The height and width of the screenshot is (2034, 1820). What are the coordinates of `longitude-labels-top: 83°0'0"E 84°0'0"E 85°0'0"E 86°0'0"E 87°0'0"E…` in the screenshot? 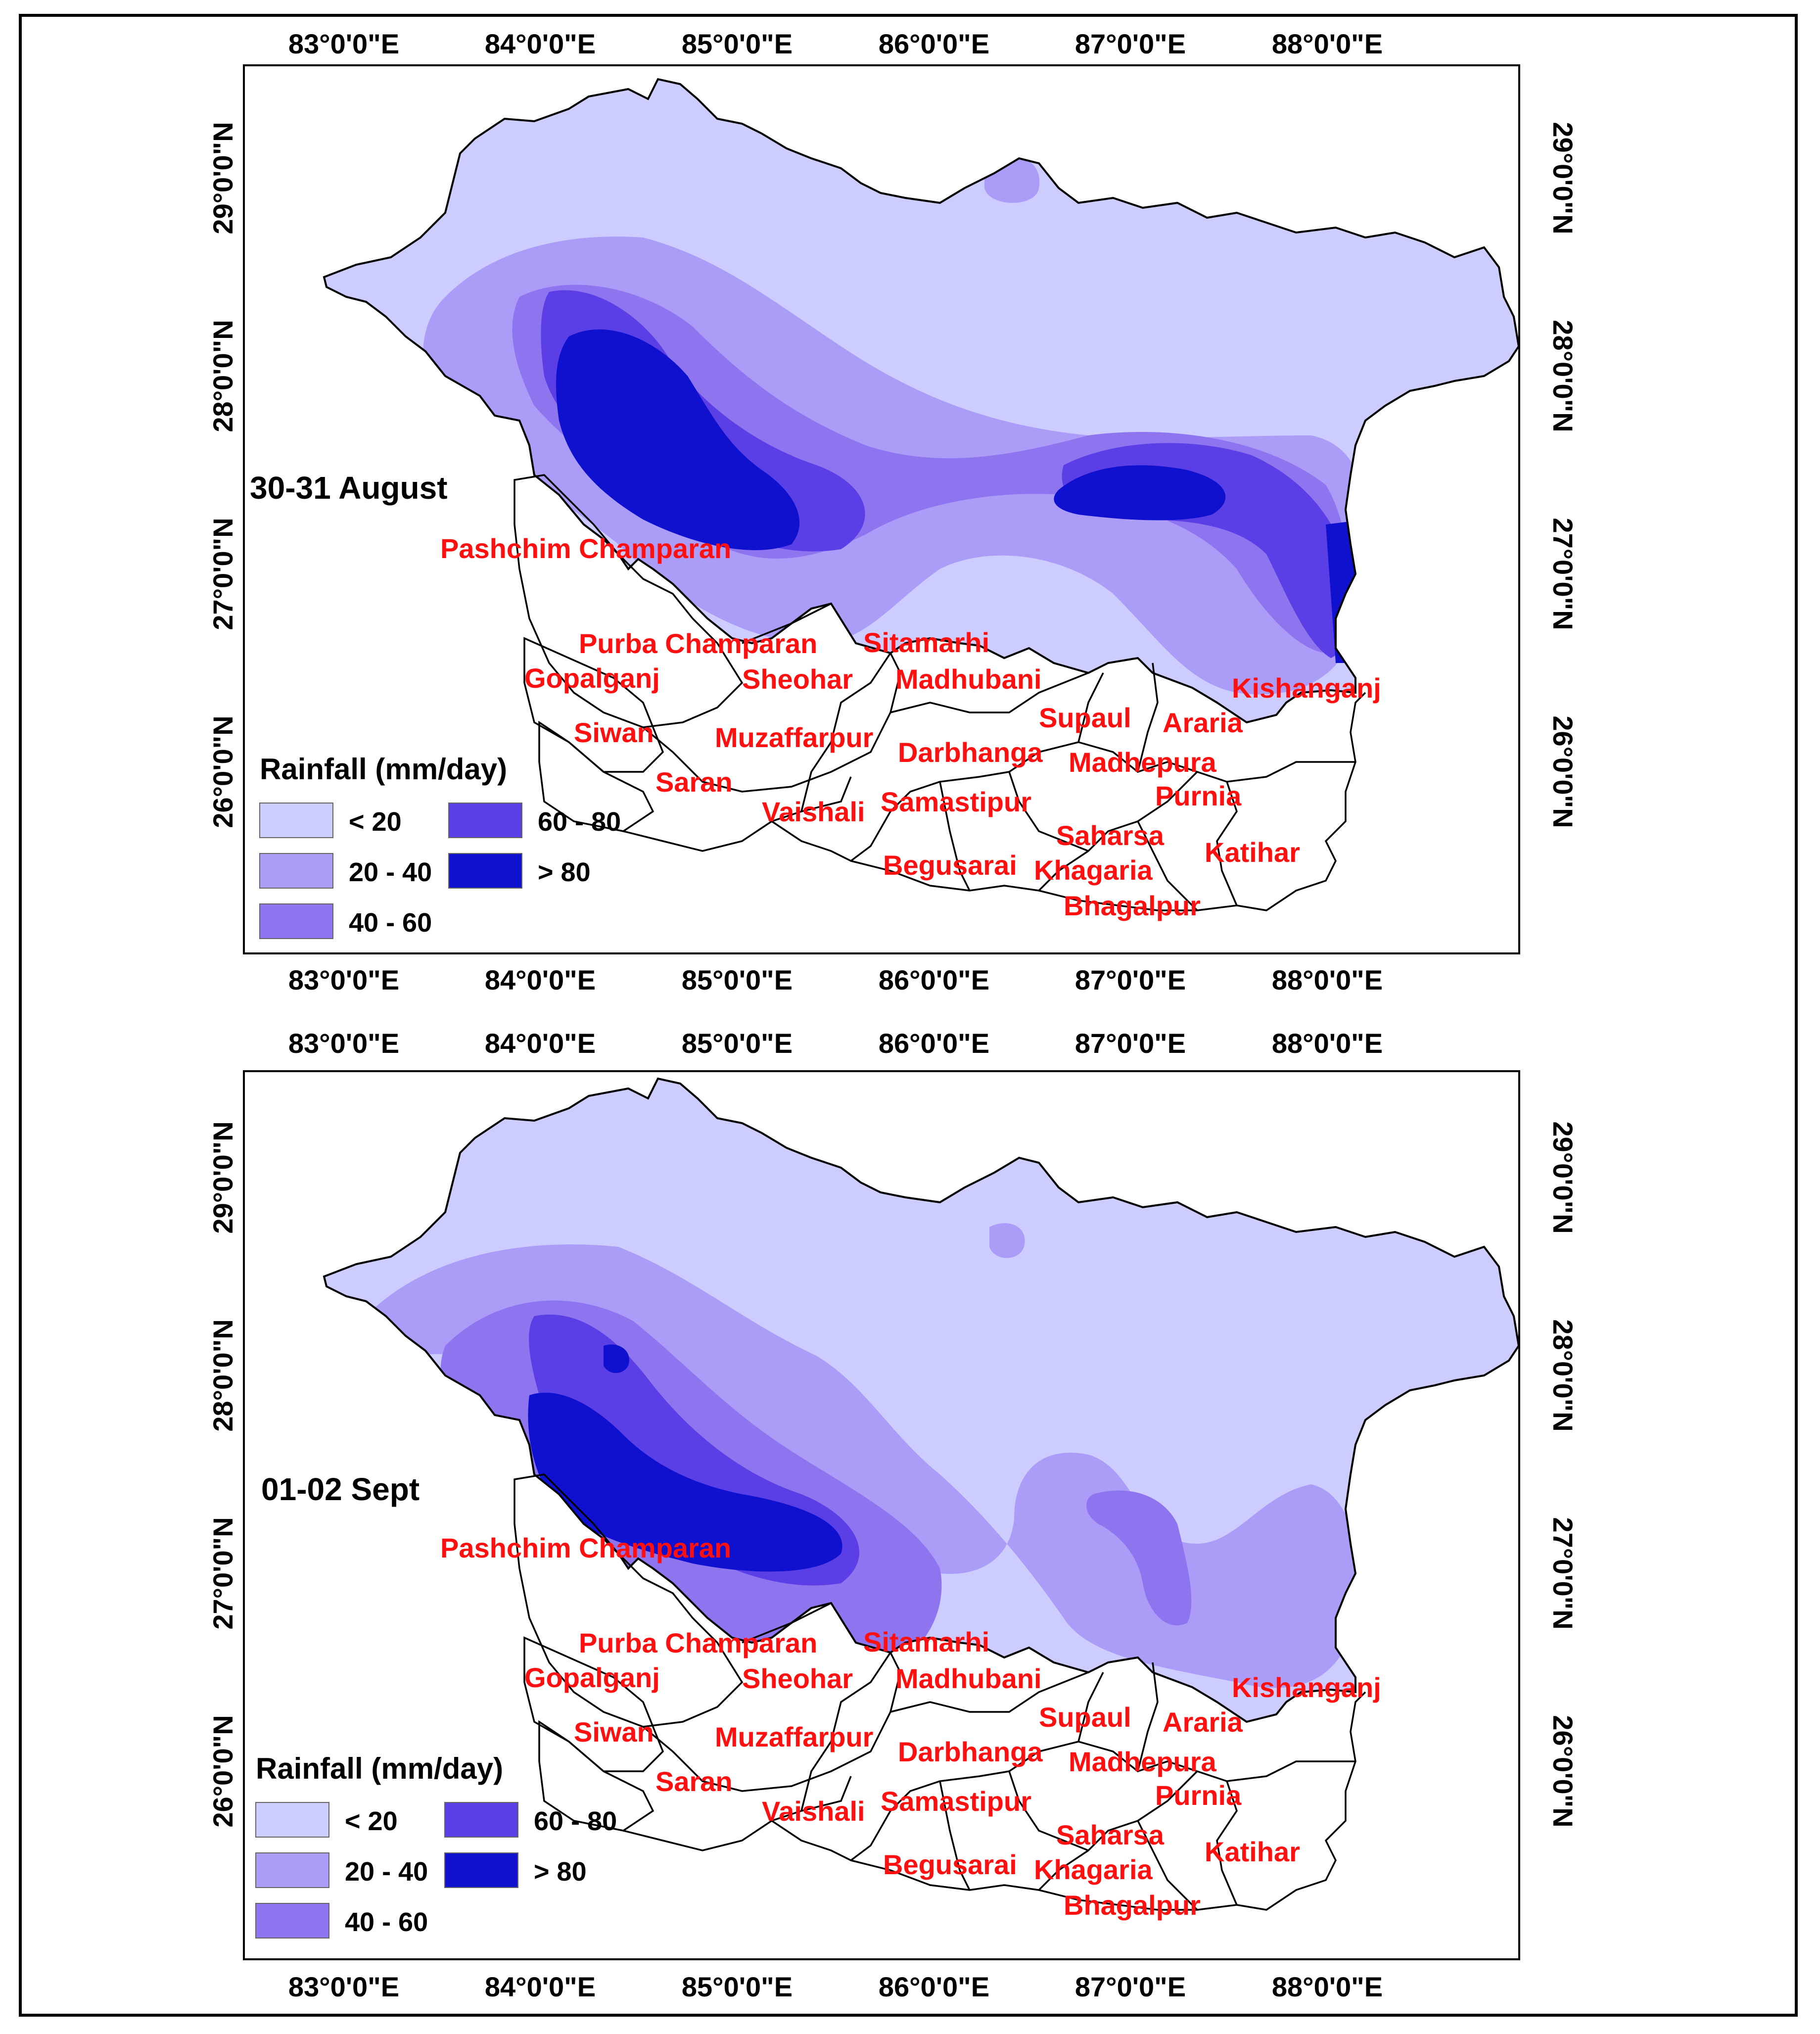 It's located at (835, 43).